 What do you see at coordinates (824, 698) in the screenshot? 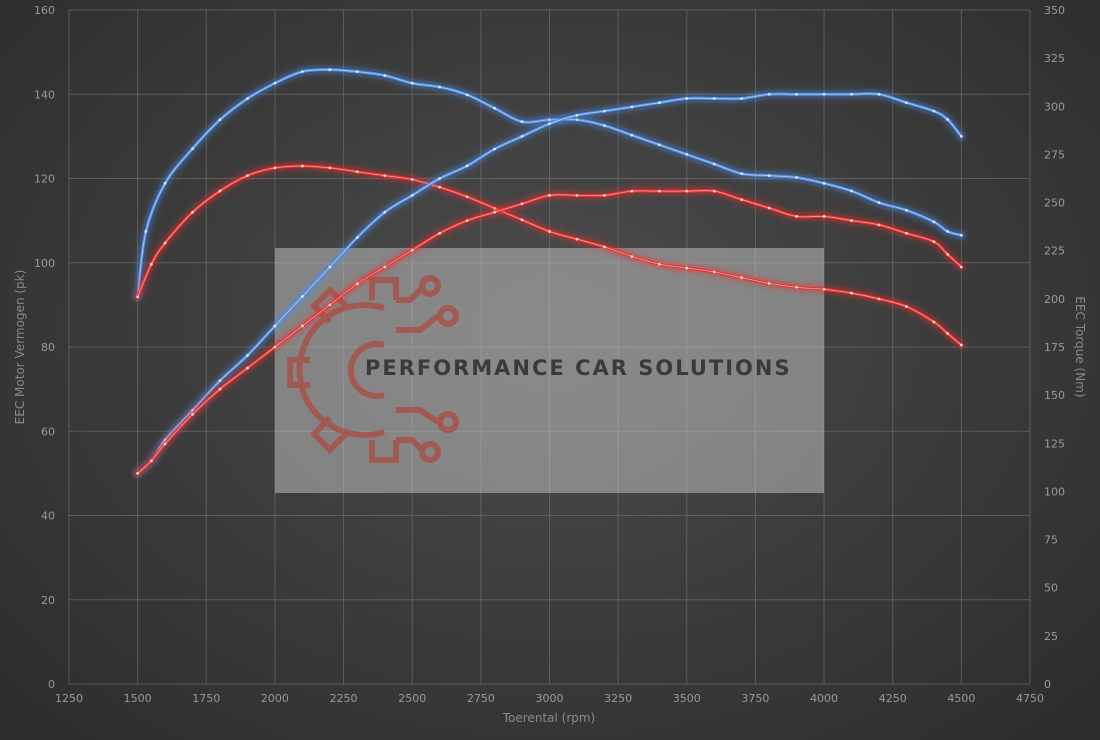
I see `x-tick-label: 4000` at bounding box center [824, 698].